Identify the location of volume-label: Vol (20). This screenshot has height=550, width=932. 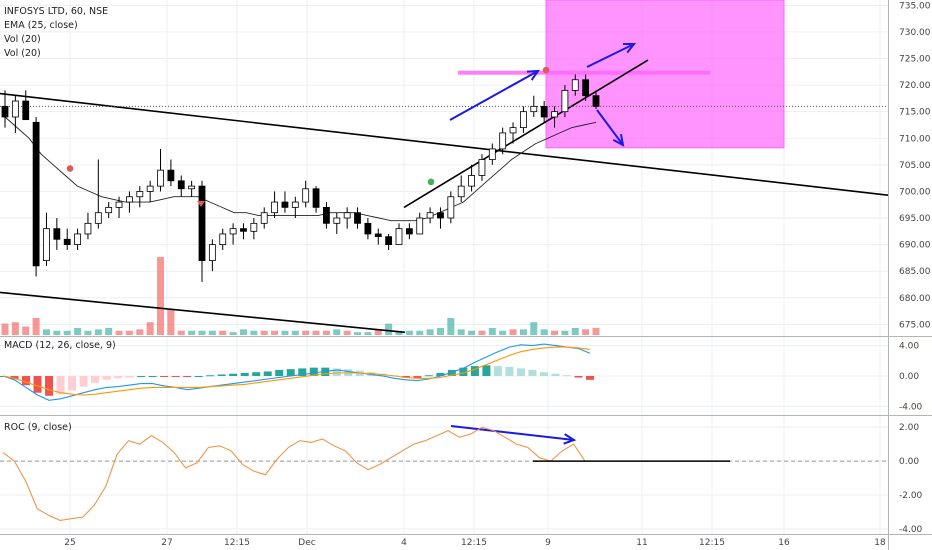
(22, 39).